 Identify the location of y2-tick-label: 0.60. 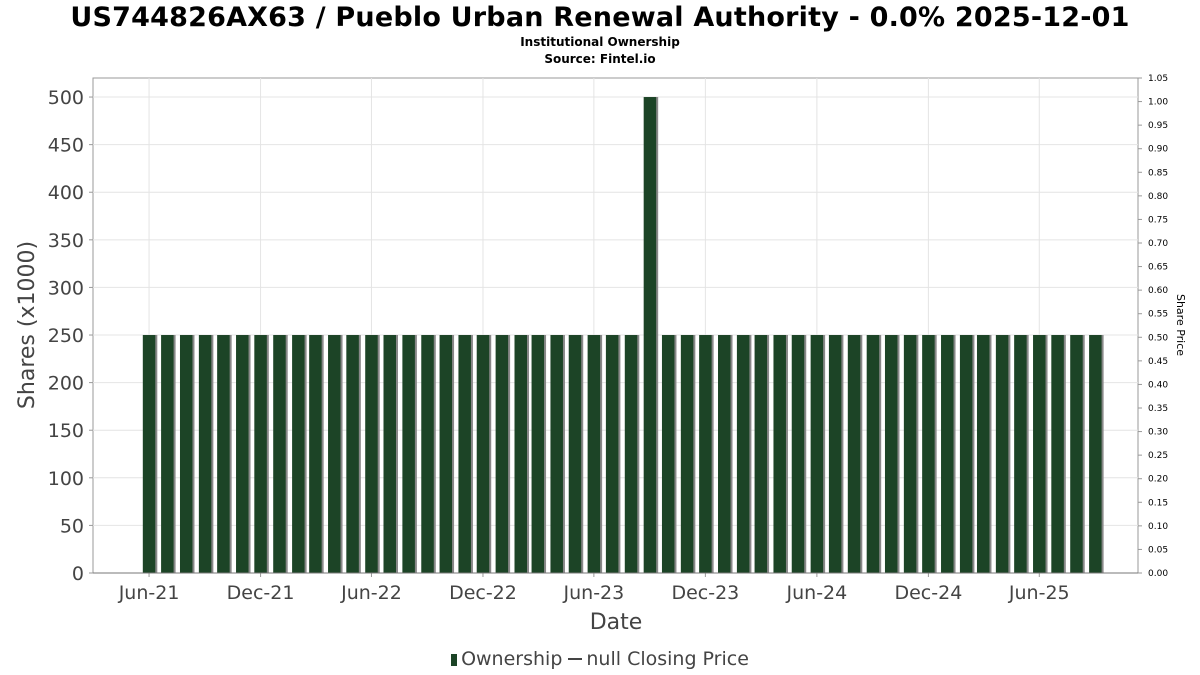
(1158, 291).